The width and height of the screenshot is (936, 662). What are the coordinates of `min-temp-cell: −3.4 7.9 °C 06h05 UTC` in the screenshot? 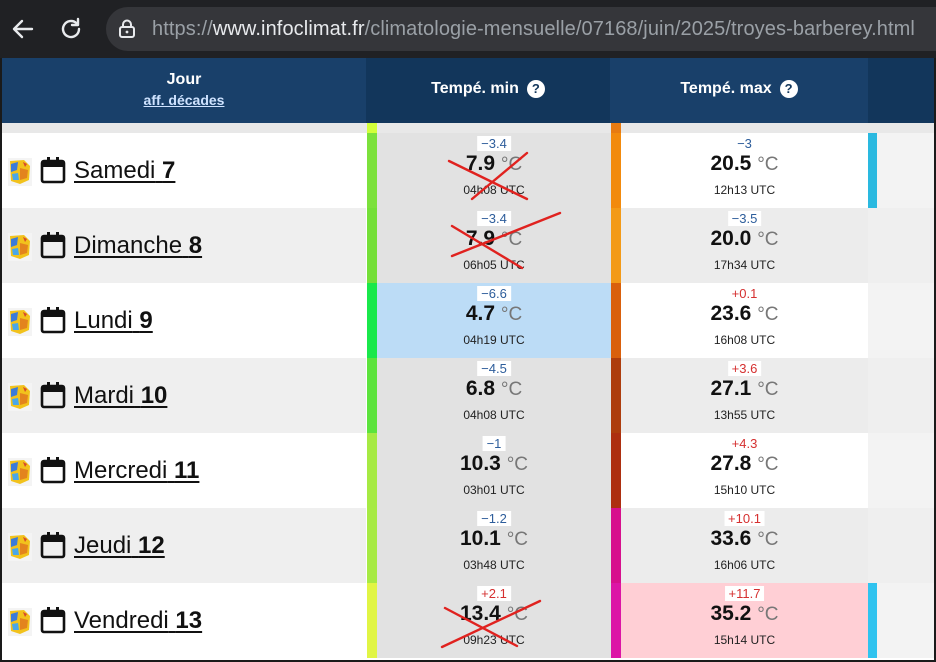 It's located at (494, 245).